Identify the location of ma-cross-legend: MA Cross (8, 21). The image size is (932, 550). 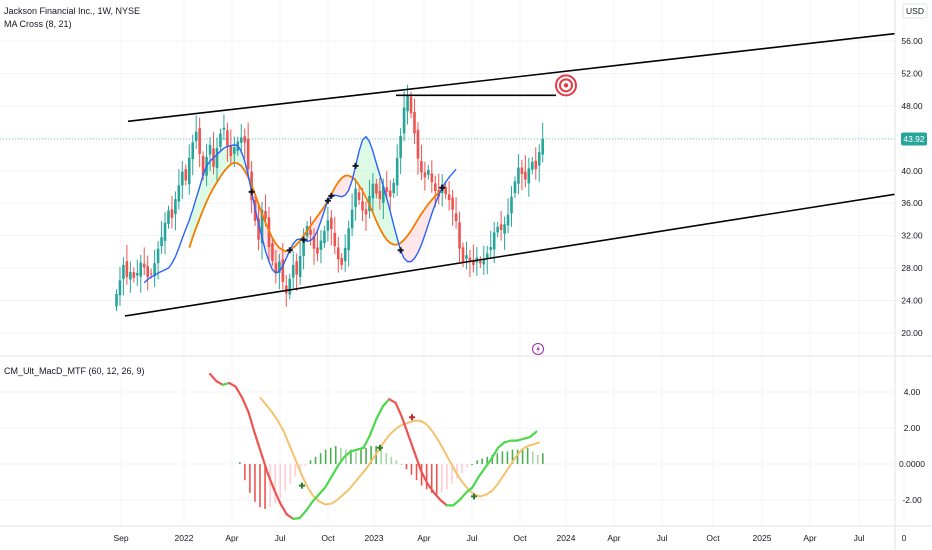
(38, 24).